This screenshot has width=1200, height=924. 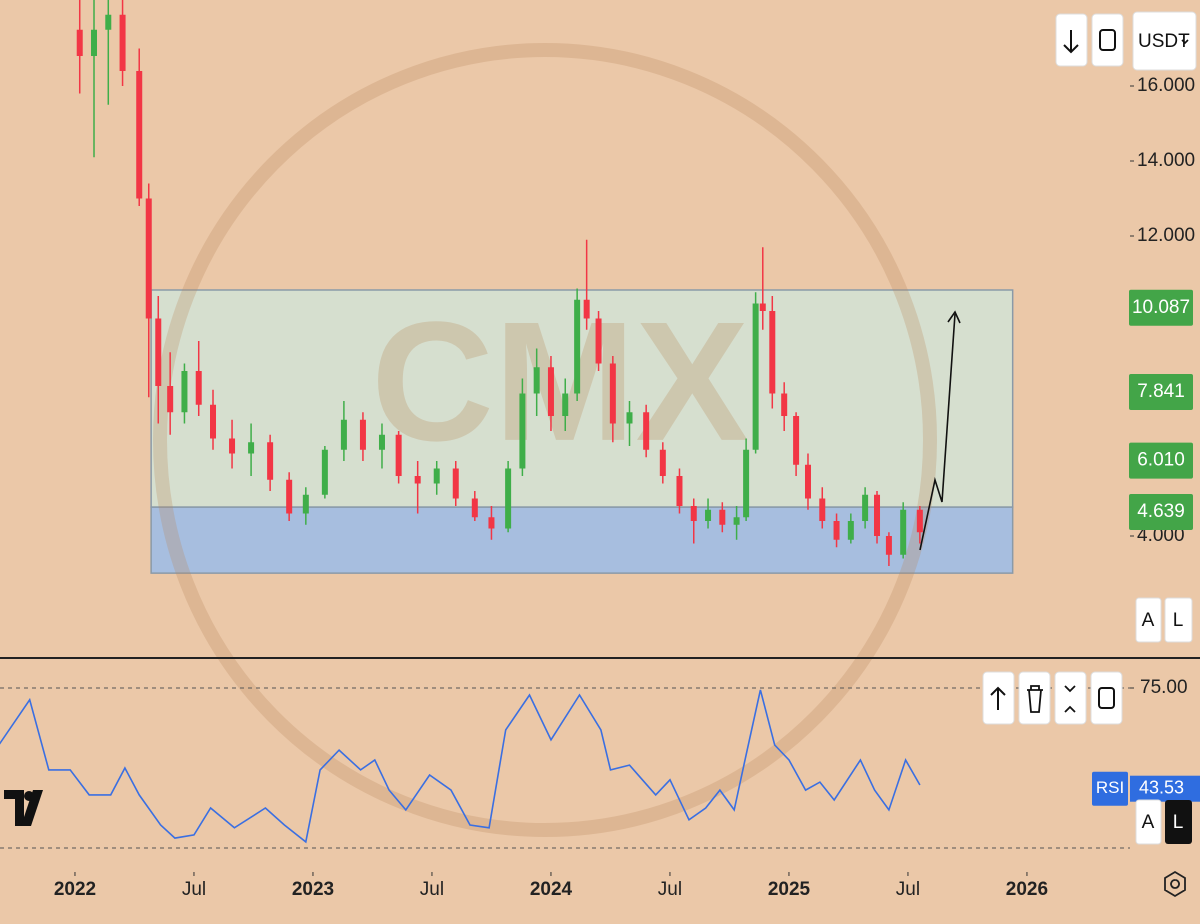 I want to click on x-tick-label: 2024, so click(x=551, y=889).